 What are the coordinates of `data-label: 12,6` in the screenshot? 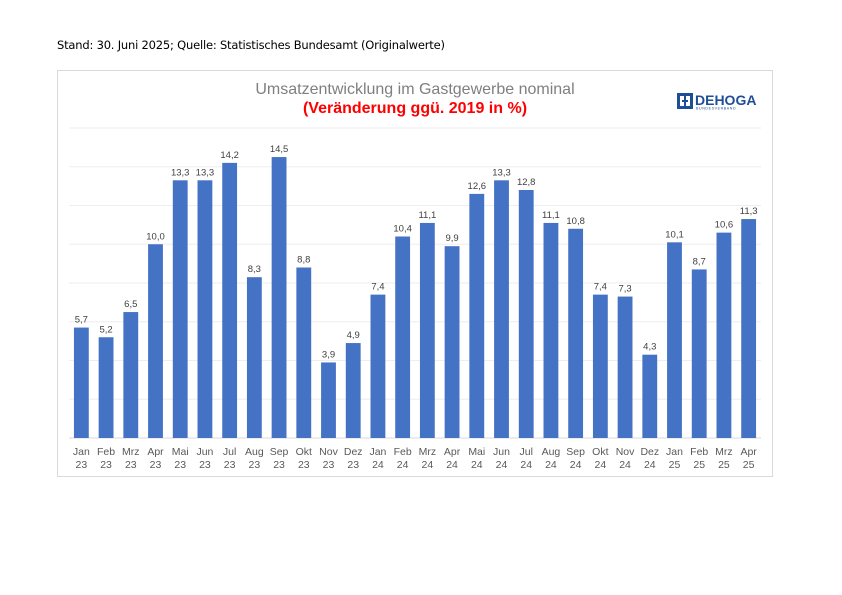 It's located at (477, 186).